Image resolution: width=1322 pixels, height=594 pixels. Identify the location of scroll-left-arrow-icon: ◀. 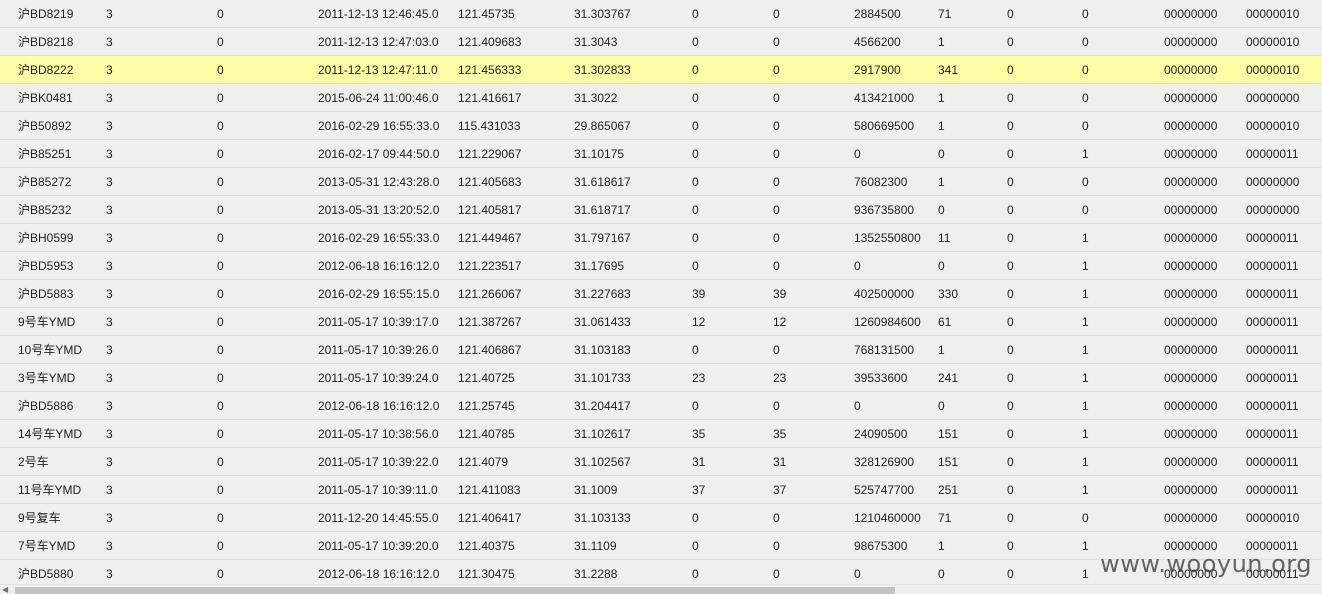
(5, 589).